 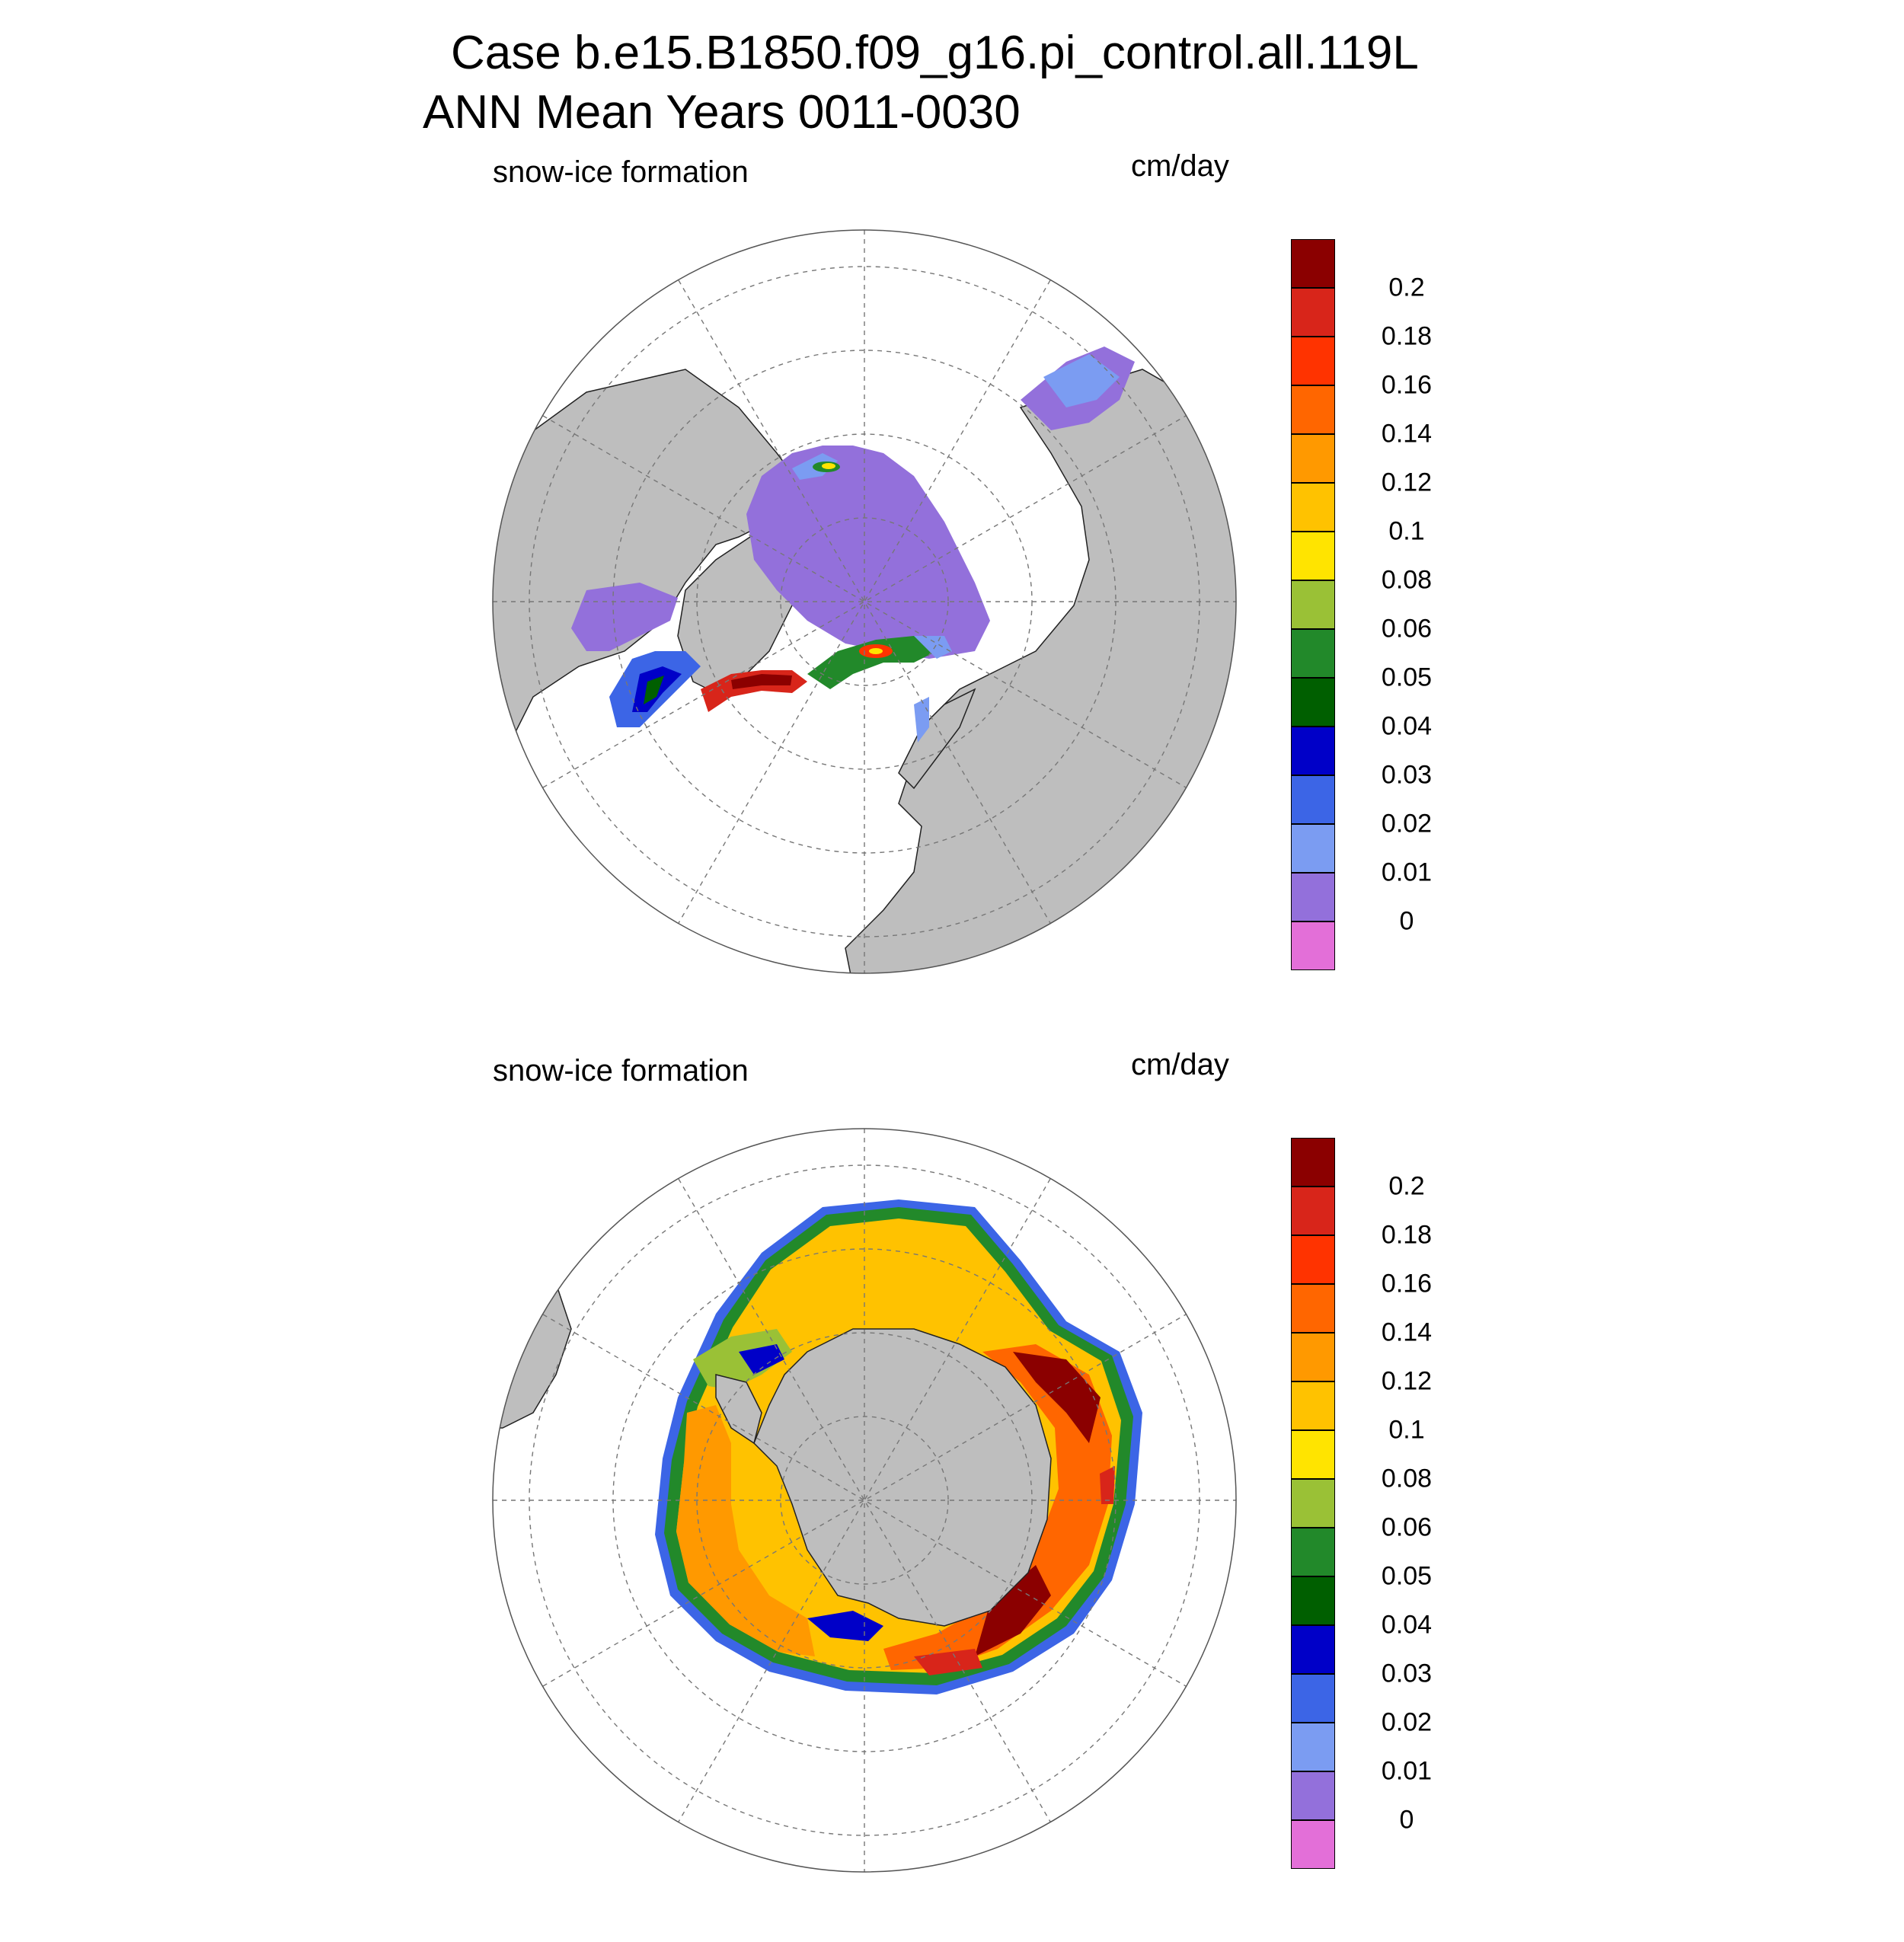 I want to click on ross-sea-max-rate, so click(x=1013, y=1610).